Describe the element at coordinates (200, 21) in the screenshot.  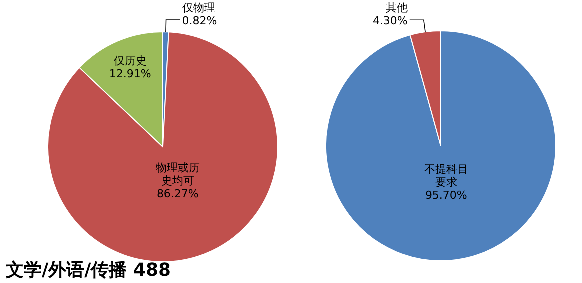
I see `data-label: 0.82%` at that location.